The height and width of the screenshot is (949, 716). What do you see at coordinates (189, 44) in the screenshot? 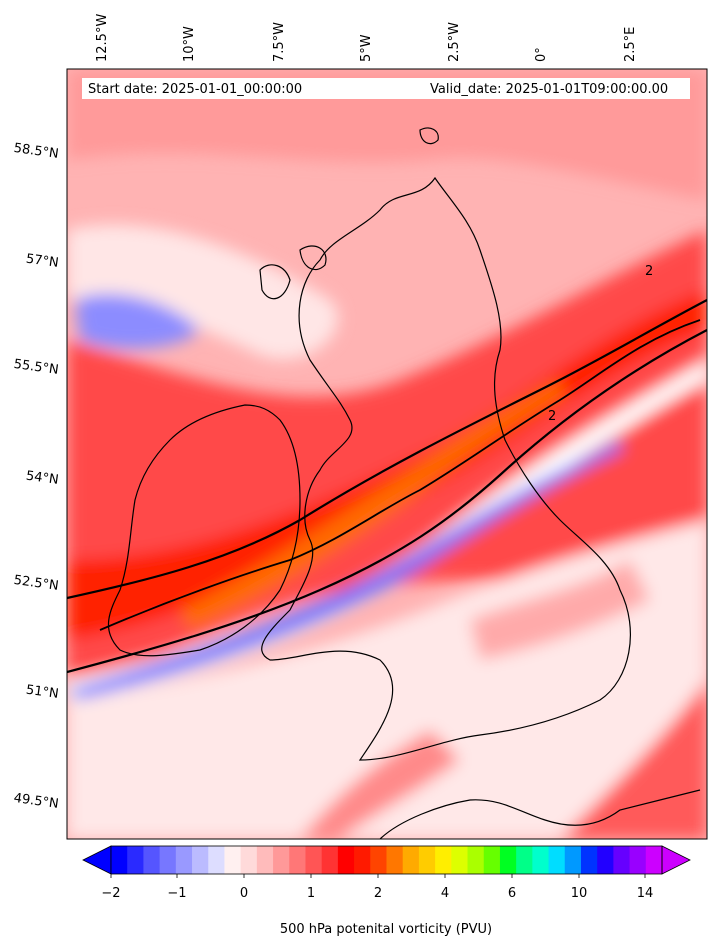
I see `lon-label: 10°W` at bounding box center [189, 44].